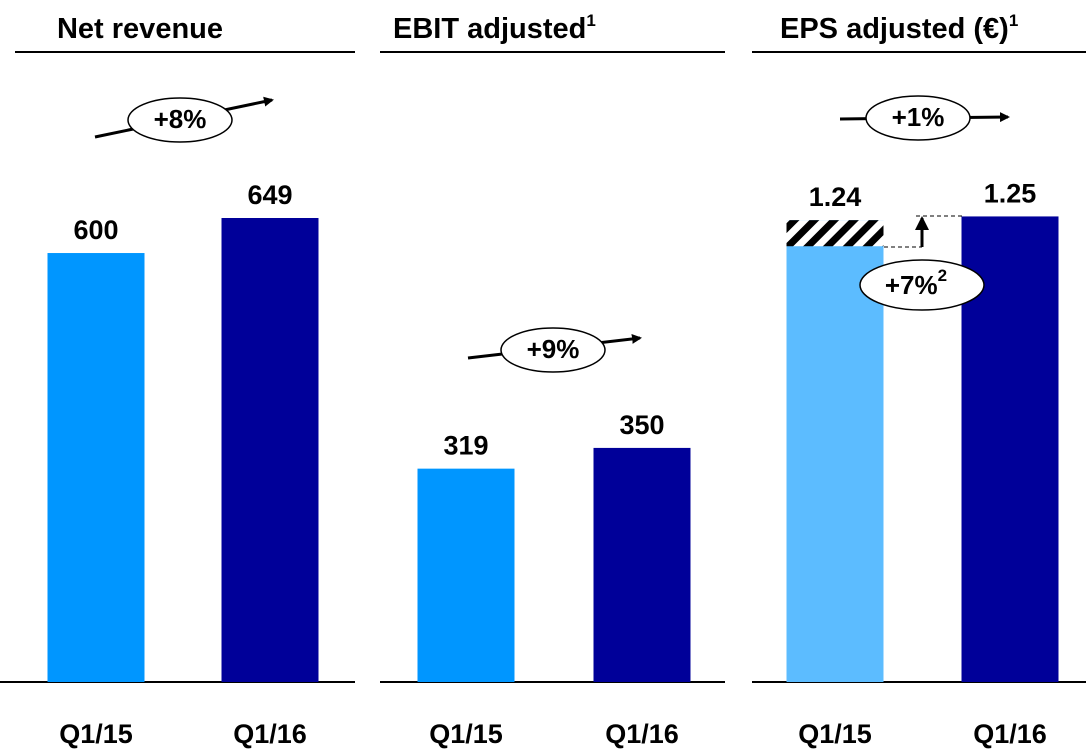 This screenshot has width=1086, height=753. Describe the element at coordinates (894, 29) in the screenshot. I see `title-text: EPS adjusted (€)` at that location.